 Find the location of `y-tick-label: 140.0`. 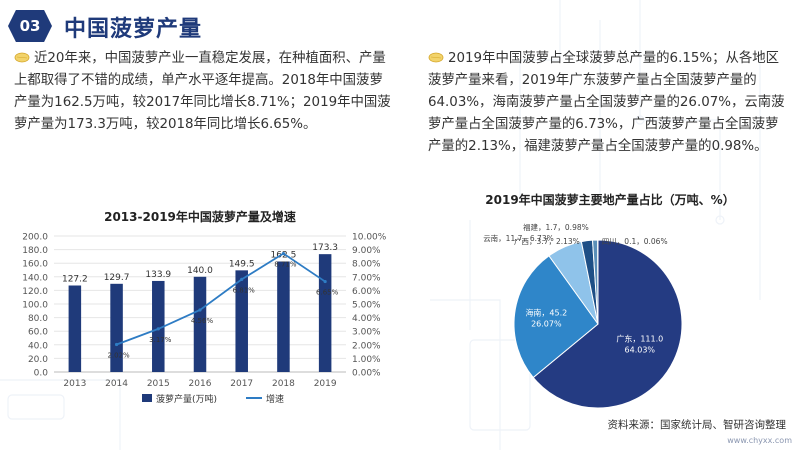

y-tick-label: 140.0 is located at coordinates (35, 278).